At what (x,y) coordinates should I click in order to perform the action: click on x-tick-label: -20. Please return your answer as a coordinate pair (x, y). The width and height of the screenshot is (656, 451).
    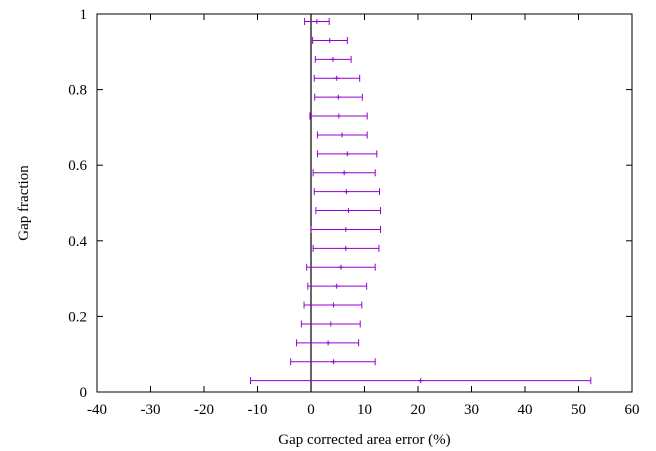
    Looking at the image, I should click on (204, 410).